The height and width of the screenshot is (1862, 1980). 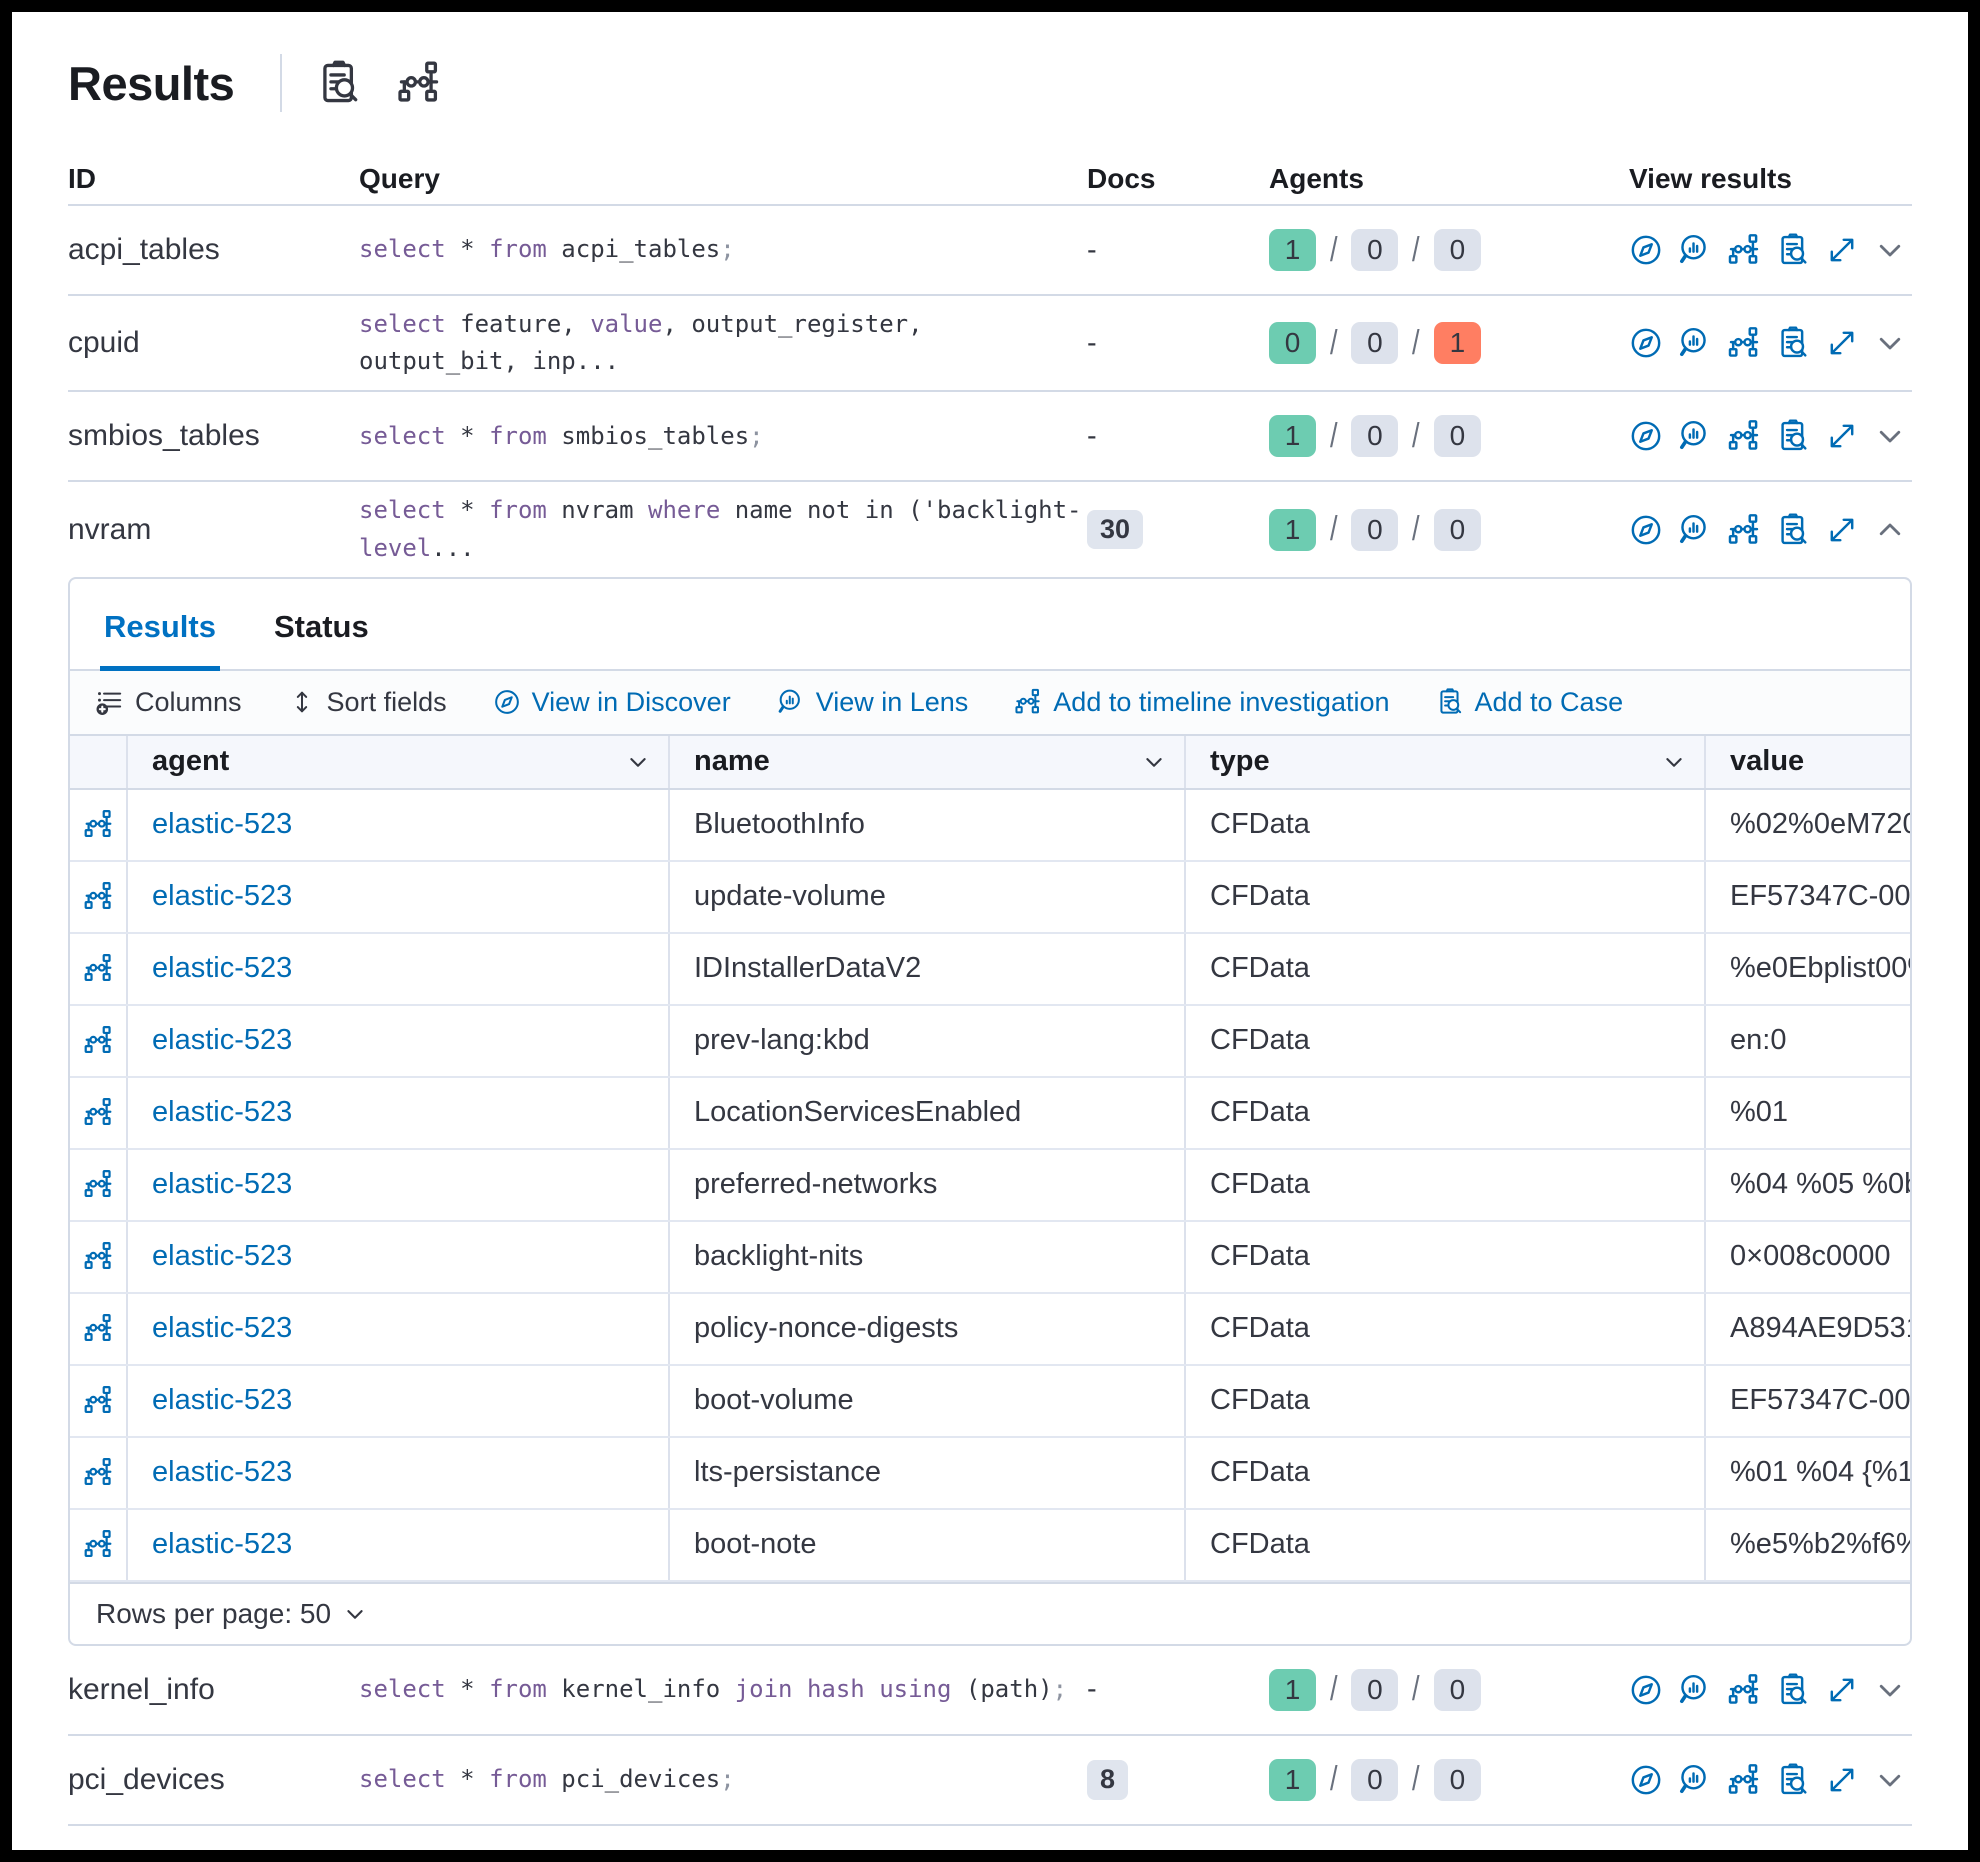 What do you see at coordinates (399, 761) in the screenshot?
I see `column-header-agent: agent` at bounding box center [399, 761].